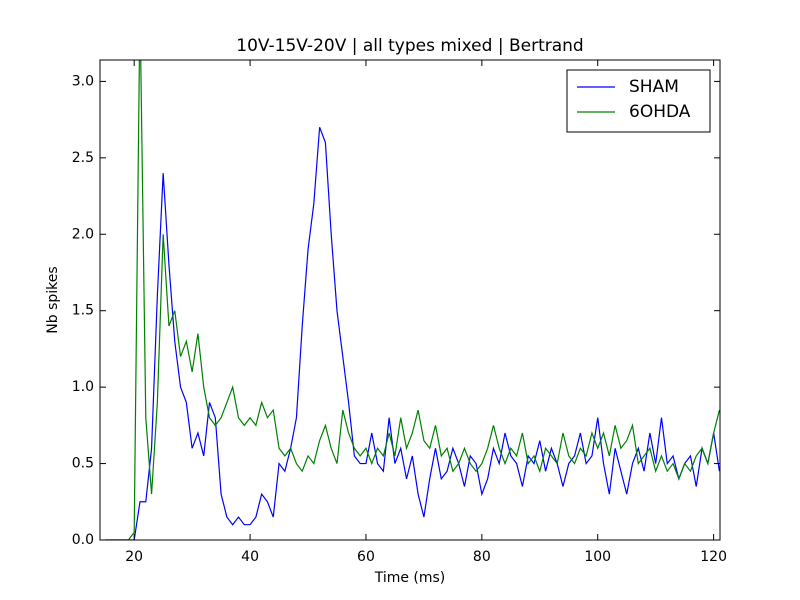 The image size is (800, 600). I want to click on x-tick-label: 20, so click(134, 557).